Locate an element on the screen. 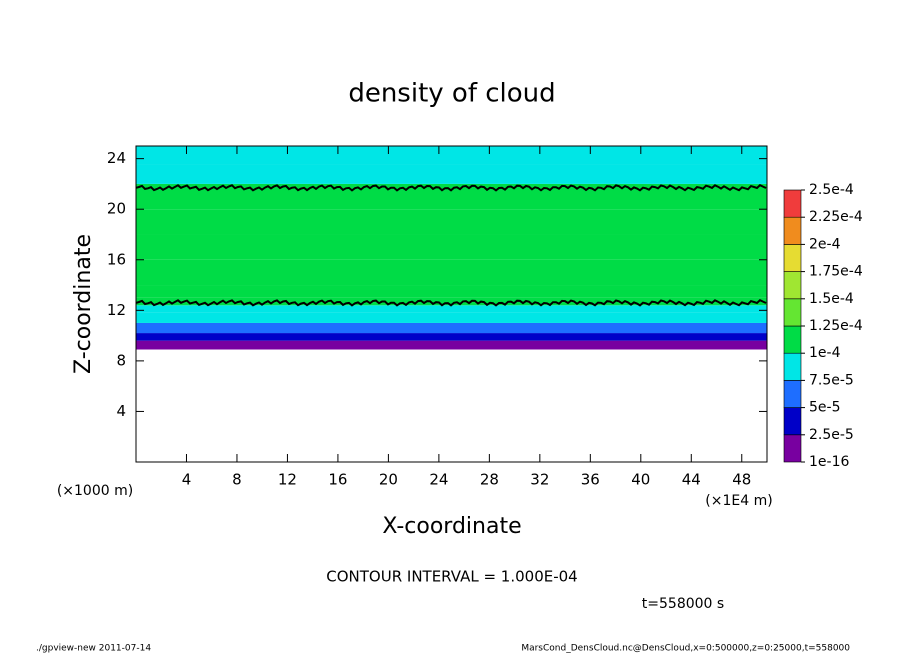 The width and height of the screenshot is (904, 654). footer-left: ./gpview-new 2011-07-14 is located at coordinates (93, 649).